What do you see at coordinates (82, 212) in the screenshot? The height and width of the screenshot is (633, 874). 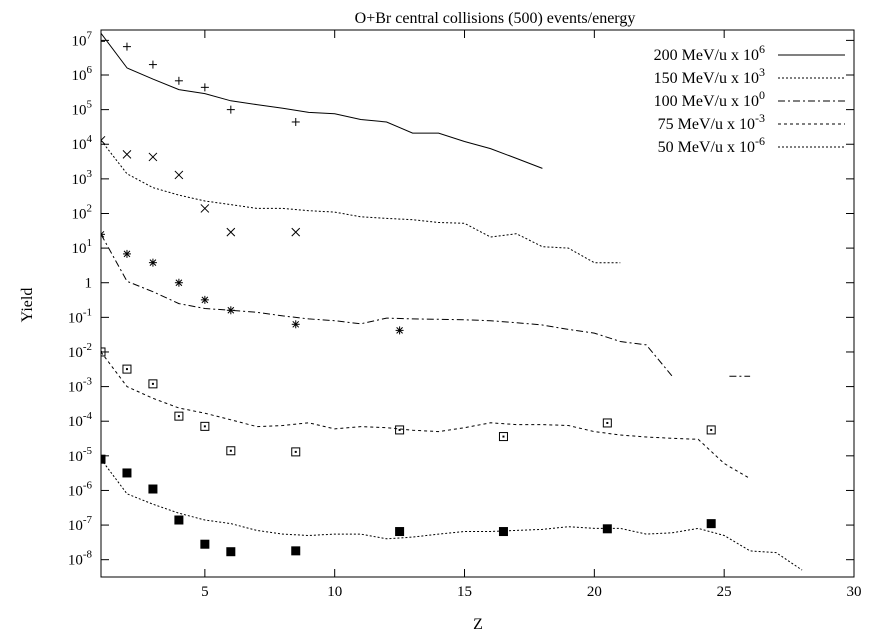 I see `y-tick-label: 10²` at bounding box center [82, 212].